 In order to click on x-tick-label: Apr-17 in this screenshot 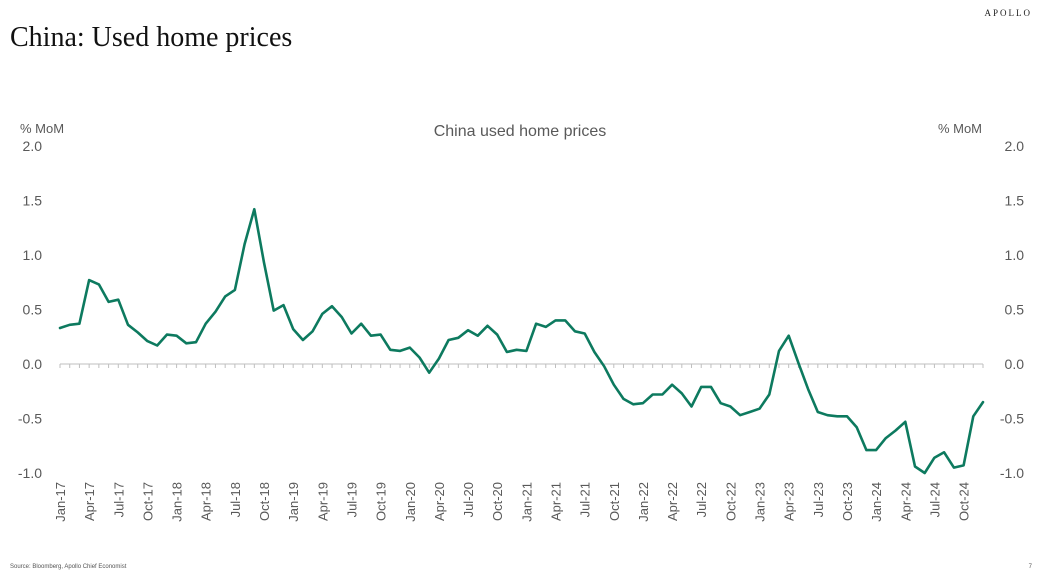, I will do `click(89, 501)`.